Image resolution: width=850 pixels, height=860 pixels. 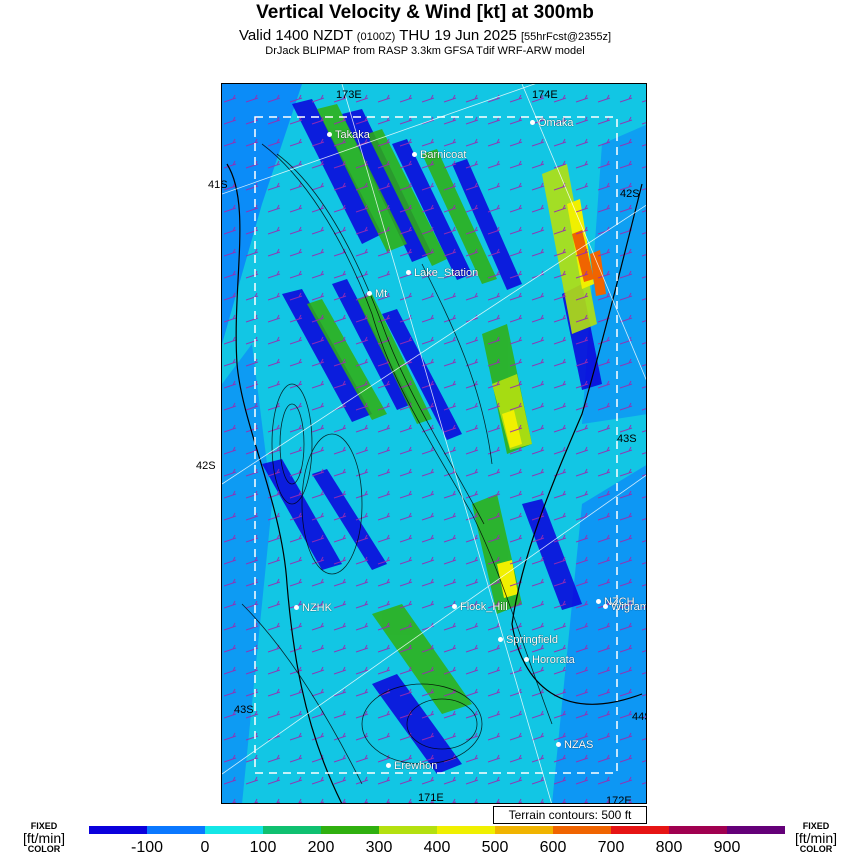 I want to click on terrain-contour-note: Terrain contours: 500 ft, so click(x=570, y=815).